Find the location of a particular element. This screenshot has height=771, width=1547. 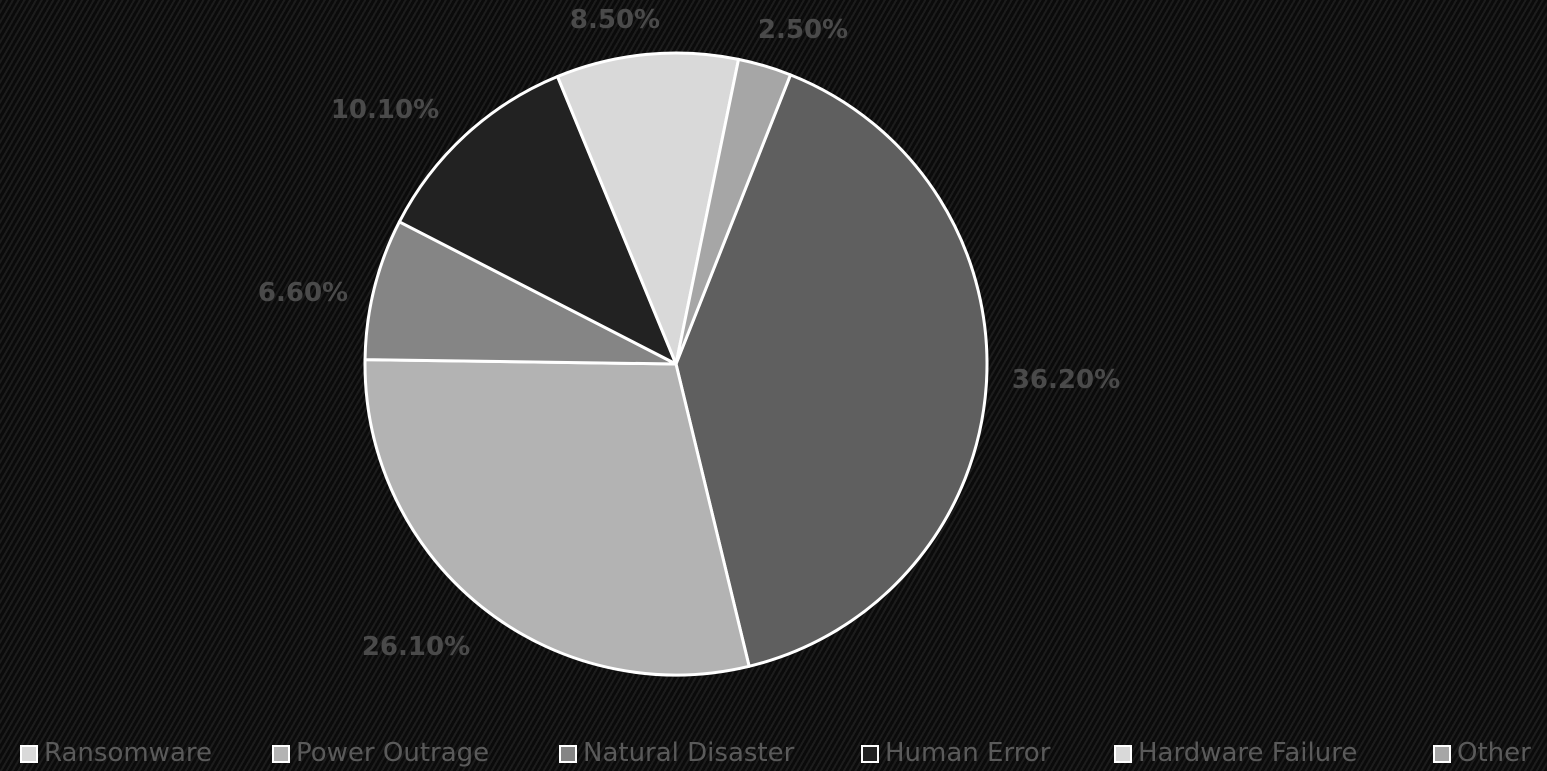

pie-slice-other is located at coordinates (733, 211).